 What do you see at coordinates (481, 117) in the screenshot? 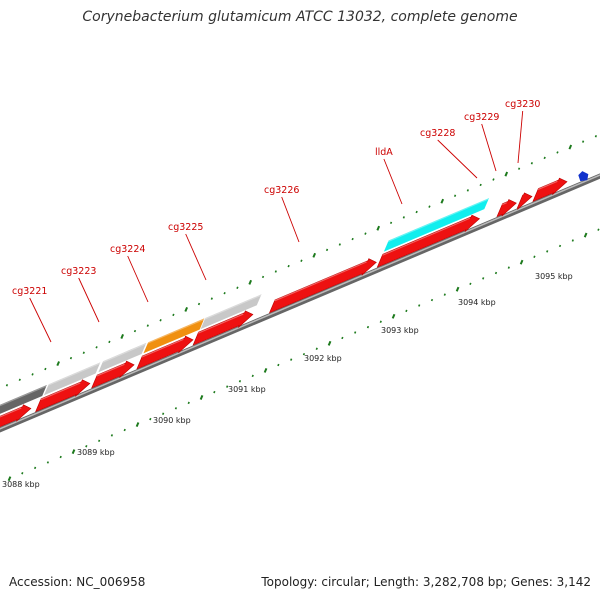
I see `gene-label-cg3229: cg3229` at bounding box center [481, 117].